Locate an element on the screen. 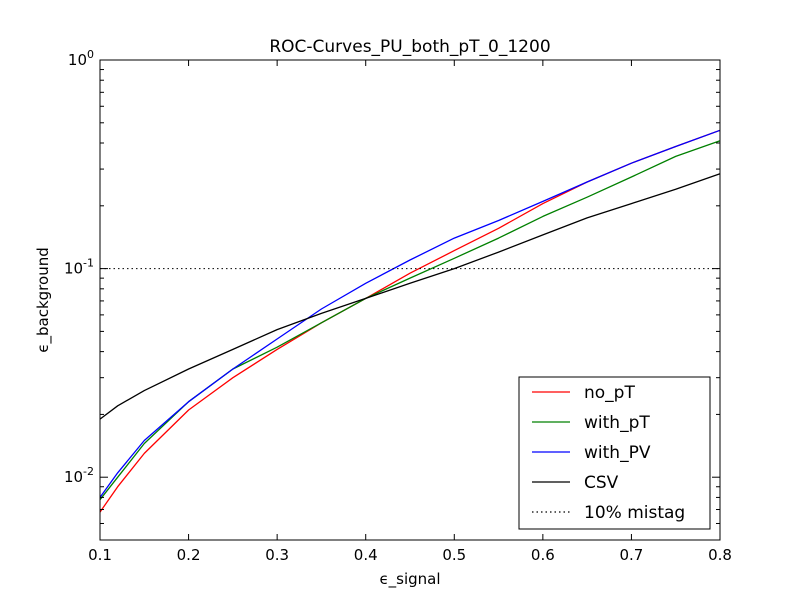  legend-label: with_PV is located at coordinates (617, 453).